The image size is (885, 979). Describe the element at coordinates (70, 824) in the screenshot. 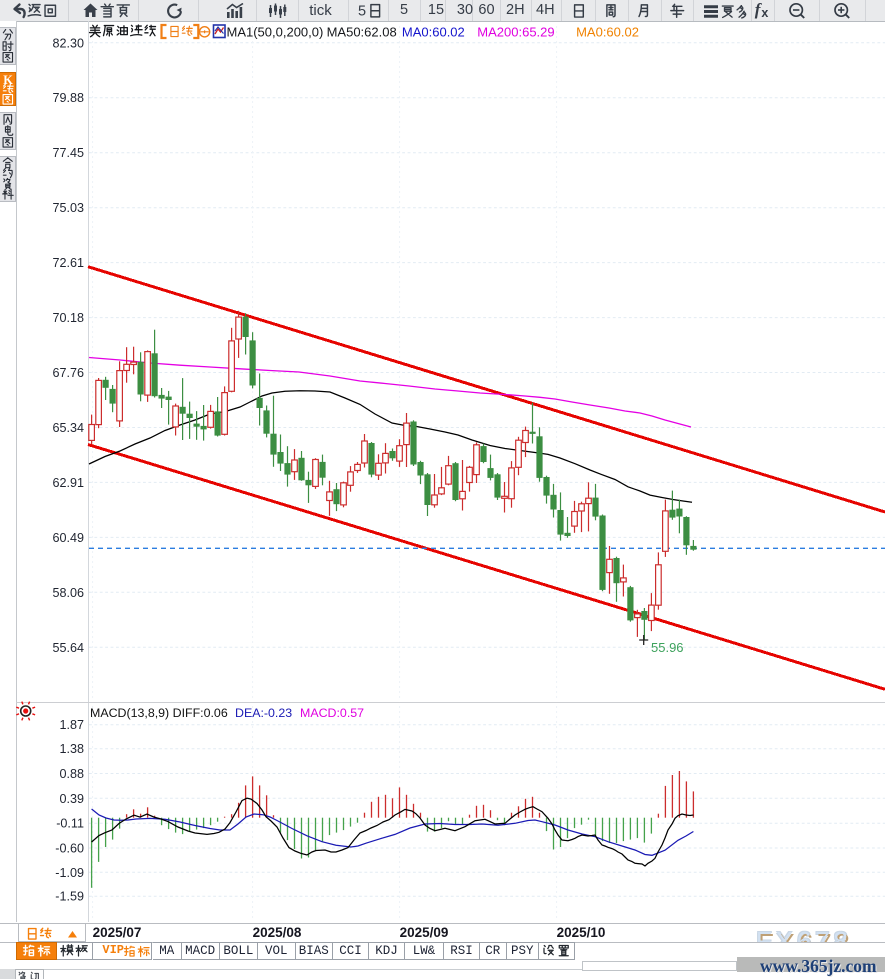

I see `svg-text: -0.11` at that location.